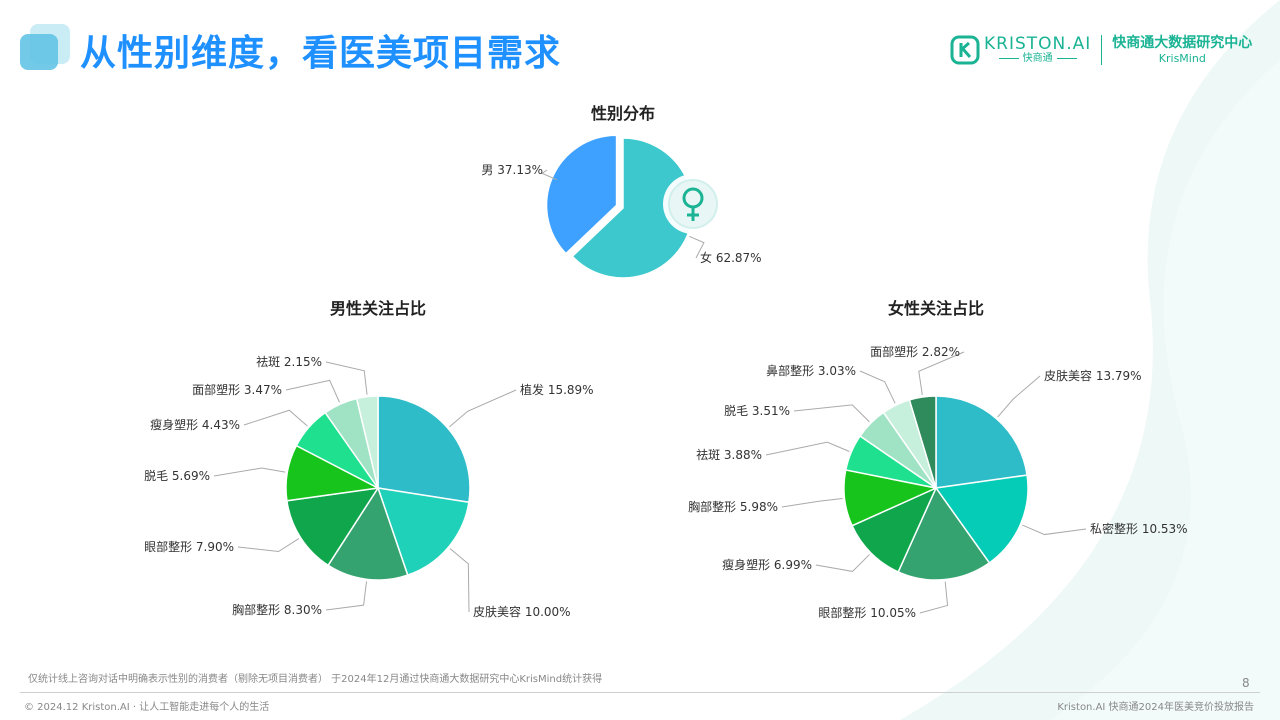  I want to click on kriston-logo-icon, so click(965, 50).